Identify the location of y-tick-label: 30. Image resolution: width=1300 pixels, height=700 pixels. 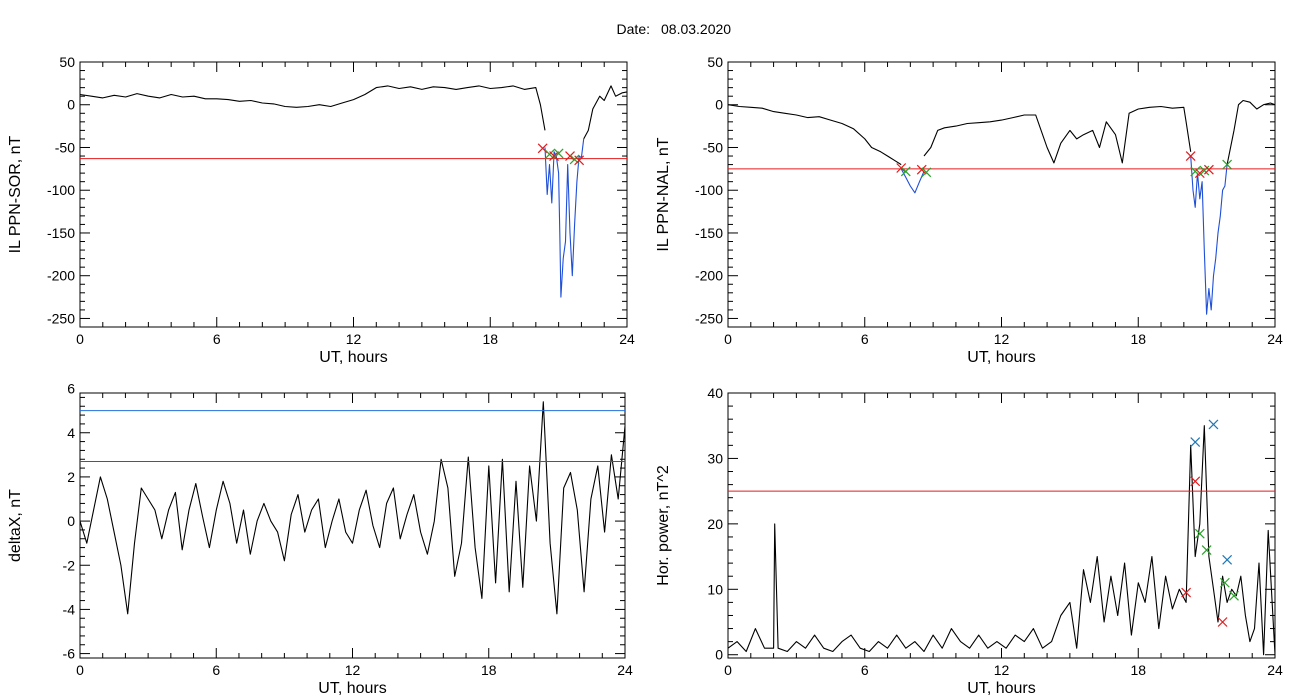
(715, 458).